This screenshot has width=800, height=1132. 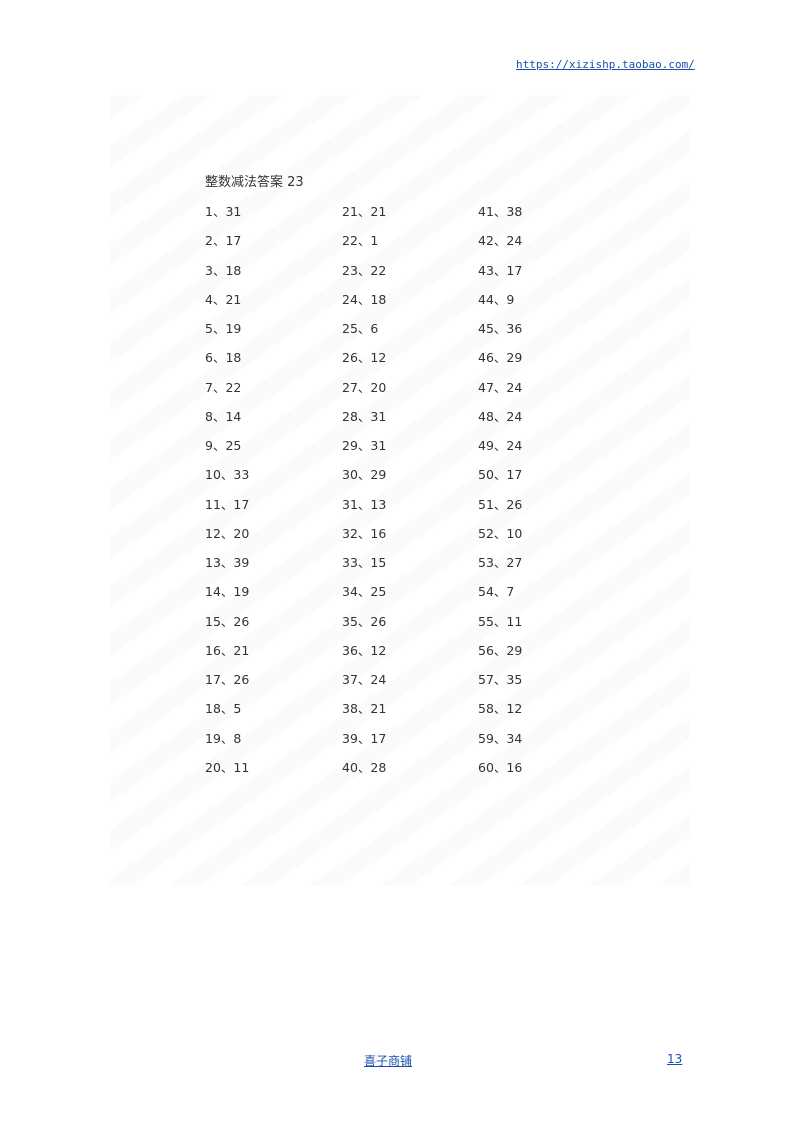 What do you see at coordinates (227, 592) in the screenshot?
I see `answer-item: 14、19` at bounding box center [227, 592].